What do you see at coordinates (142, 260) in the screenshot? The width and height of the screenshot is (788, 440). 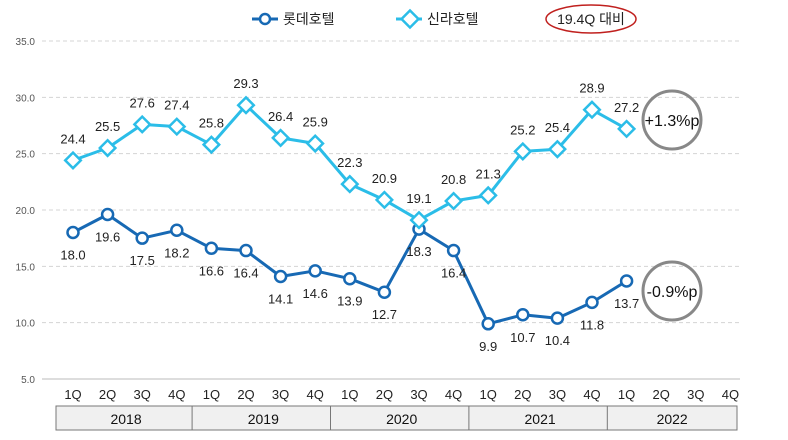 I see `data-label-lotte: 17.5` at bounding box center [142, 260].